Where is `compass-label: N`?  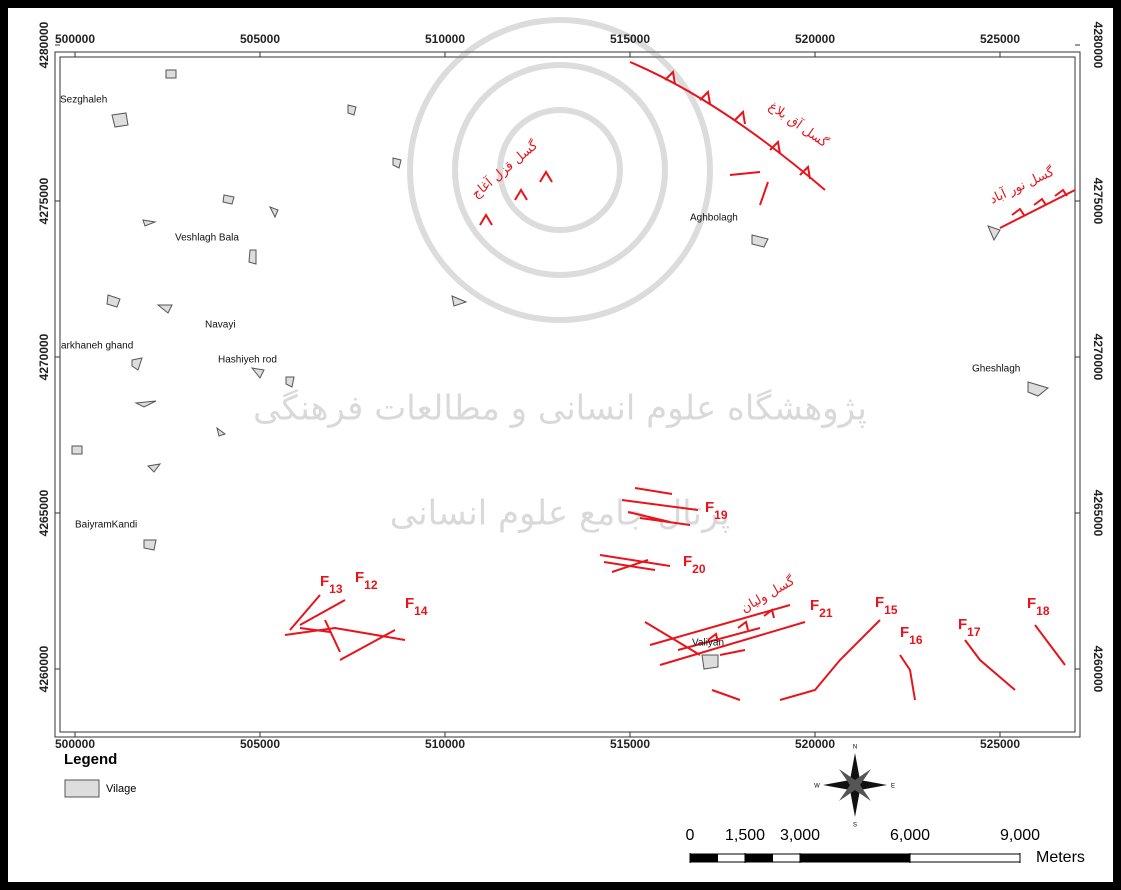
compass-label: N is located at coordinates (855, 748).